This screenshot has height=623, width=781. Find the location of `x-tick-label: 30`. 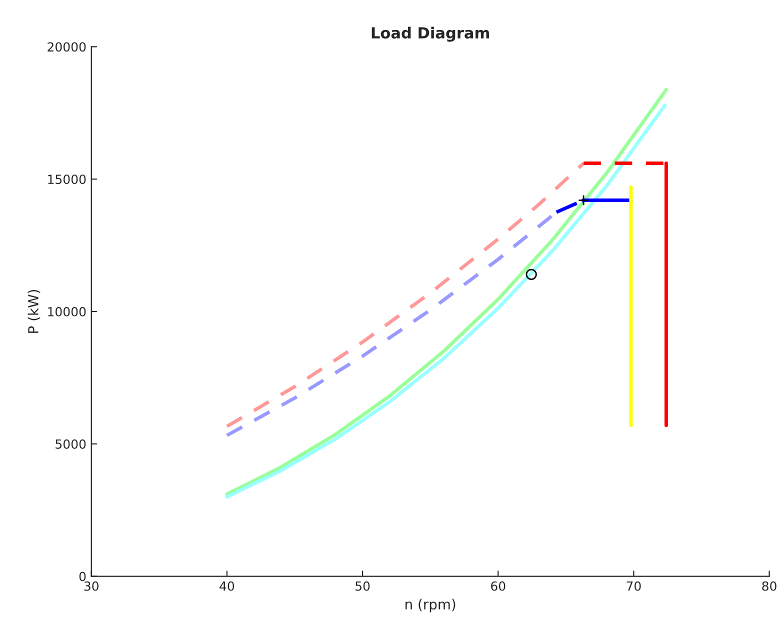

x-tick-label: 30 is located at coordinates (91, 586).